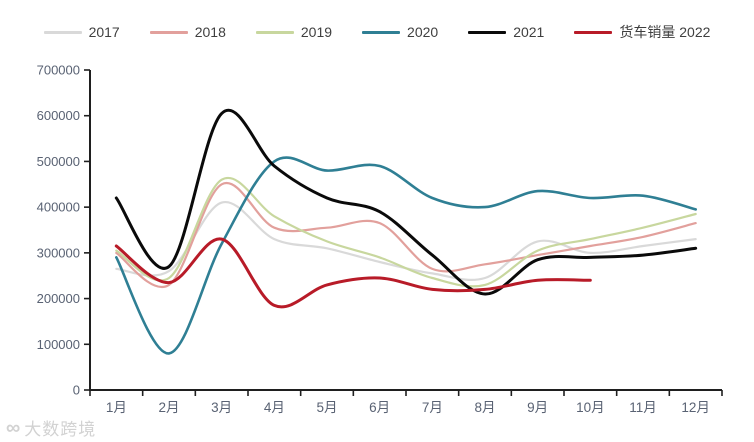 The height and width of the screenshot is (442, 754). I want to click on watermark: ∞ 大数跨境, so click(51, 427).